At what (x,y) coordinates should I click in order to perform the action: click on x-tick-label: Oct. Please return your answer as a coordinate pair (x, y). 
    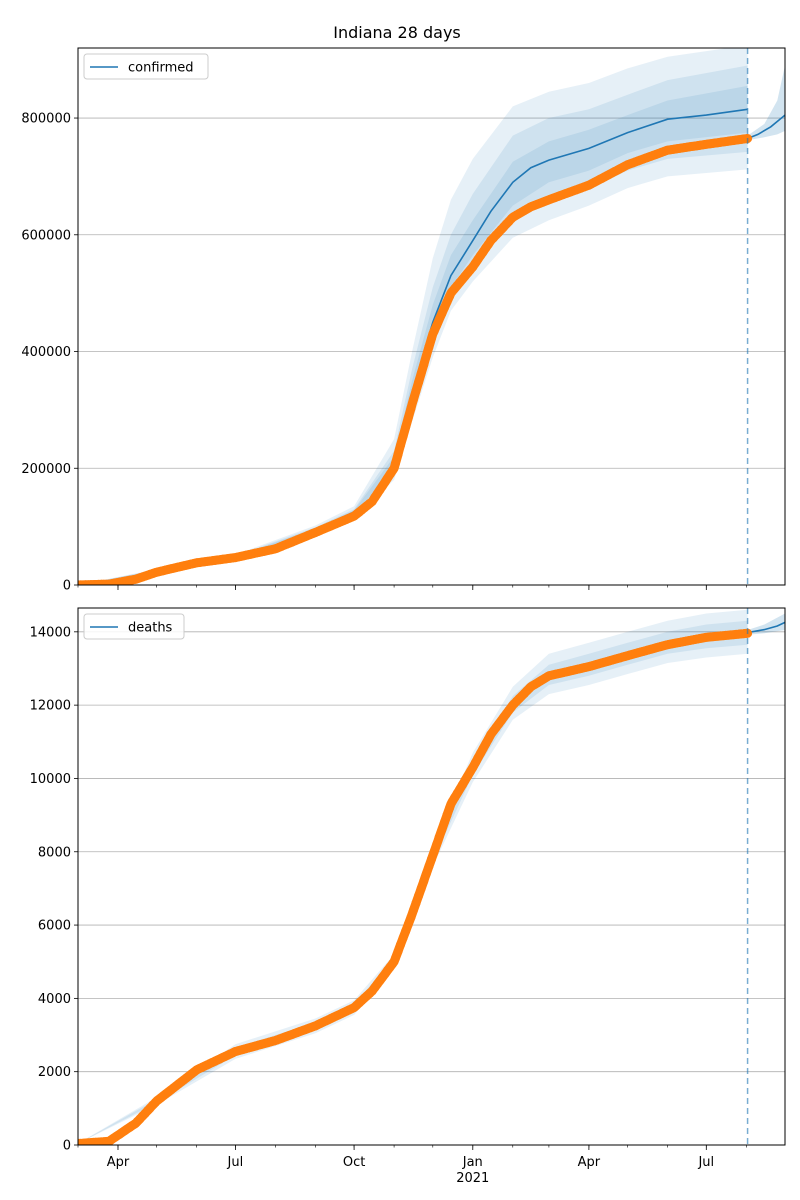
    Looking at the image, I should click on (354, 1162).